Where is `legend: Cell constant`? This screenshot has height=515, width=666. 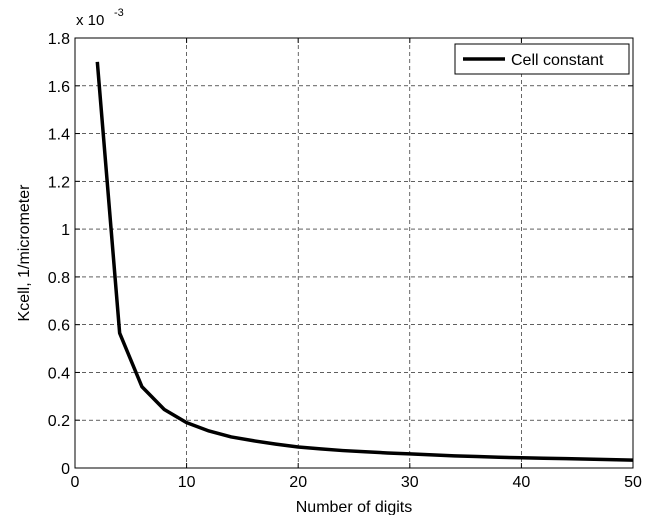
legend: Cell constant is located at coordinates (542, 59).